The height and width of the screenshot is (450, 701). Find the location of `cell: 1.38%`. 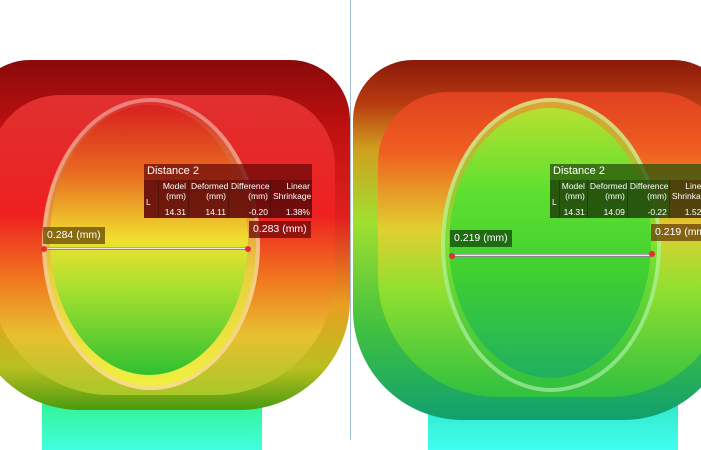

cell: 1.38% is located at coordinates (297, 212).